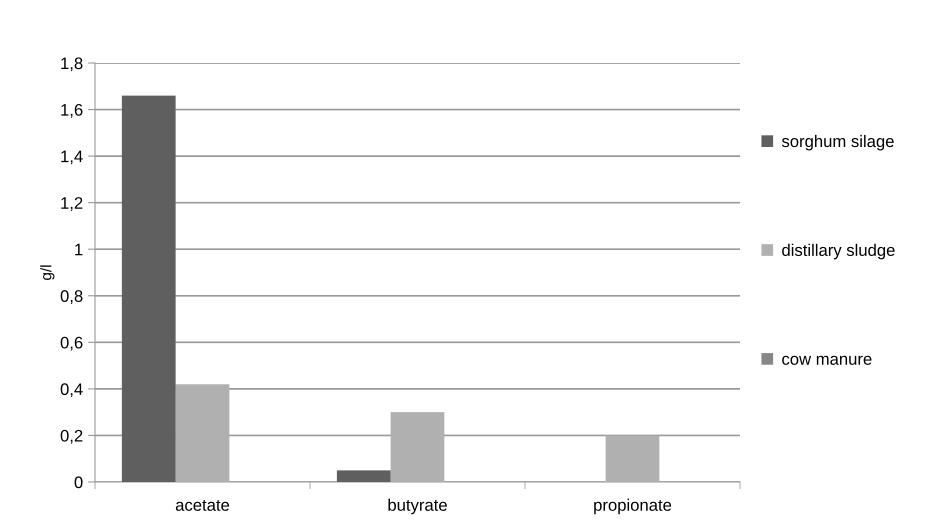  I want to click on y-tick-label: 0,6, so click(71, 343).